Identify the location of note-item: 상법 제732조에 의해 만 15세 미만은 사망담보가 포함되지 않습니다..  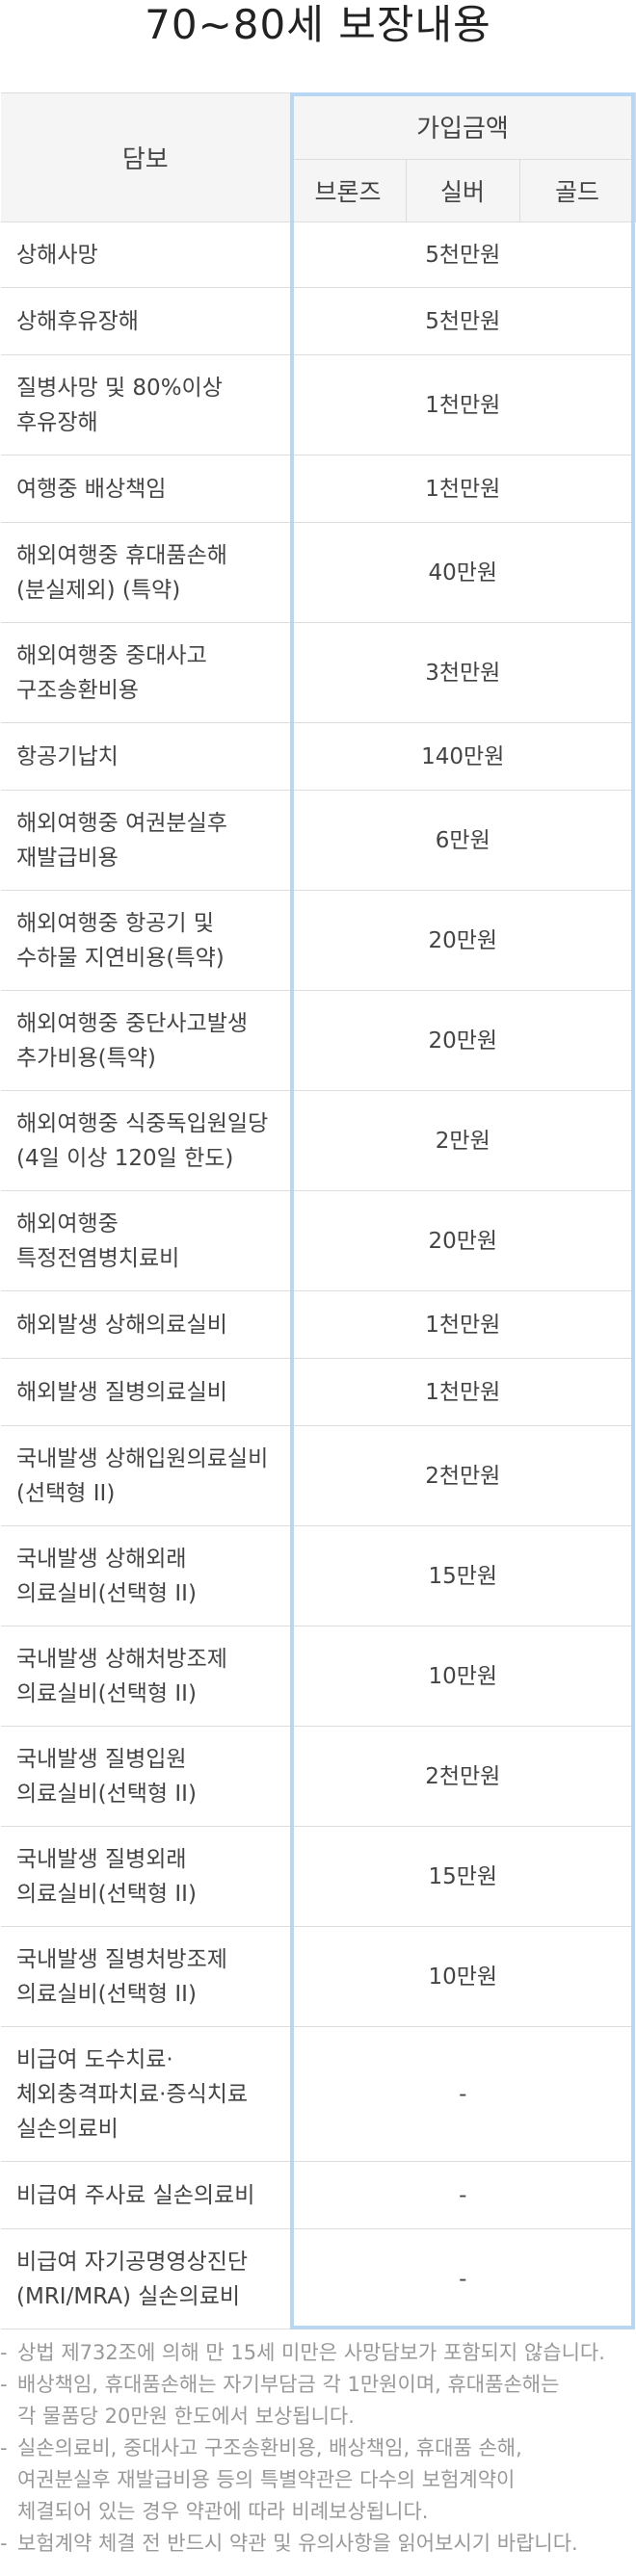
(318, 2353).